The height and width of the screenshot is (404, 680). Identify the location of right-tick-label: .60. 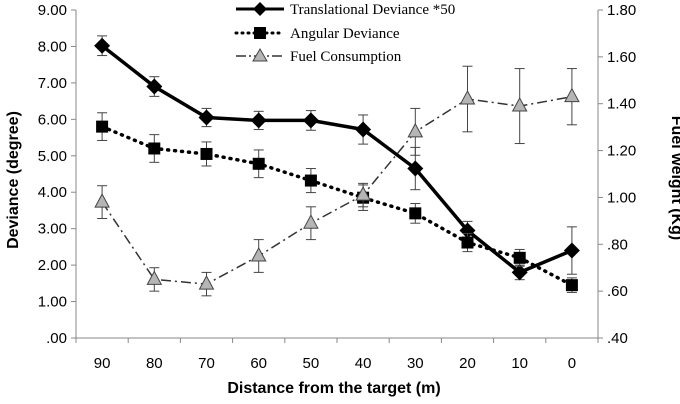
(617, 291).